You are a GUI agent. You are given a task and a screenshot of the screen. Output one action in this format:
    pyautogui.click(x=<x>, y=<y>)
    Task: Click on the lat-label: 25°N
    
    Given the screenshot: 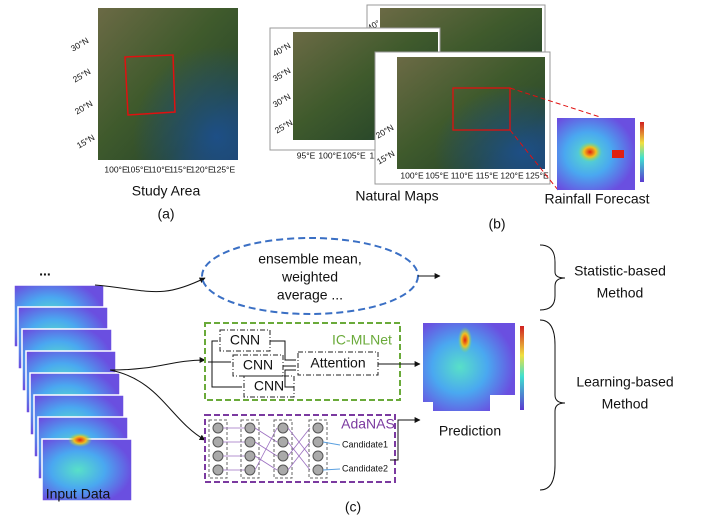 What is the action you would take?
    pyautogui.click(x=81, y=75)
    